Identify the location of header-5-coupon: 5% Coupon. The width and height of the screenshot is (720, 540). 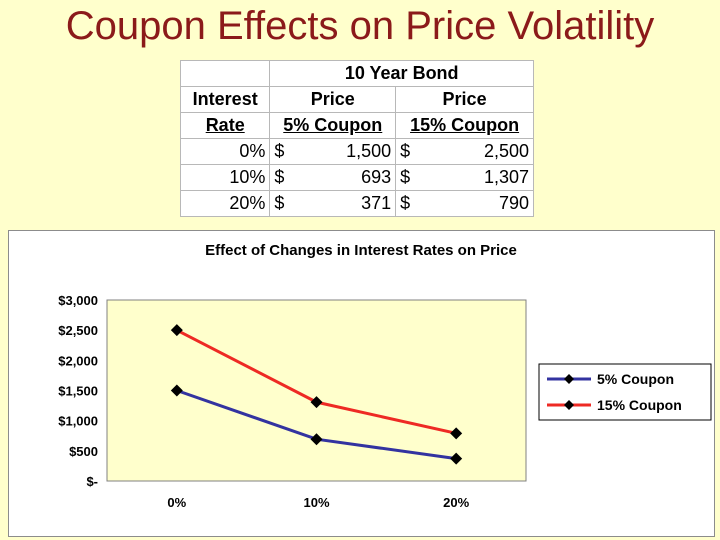
(333, 125).